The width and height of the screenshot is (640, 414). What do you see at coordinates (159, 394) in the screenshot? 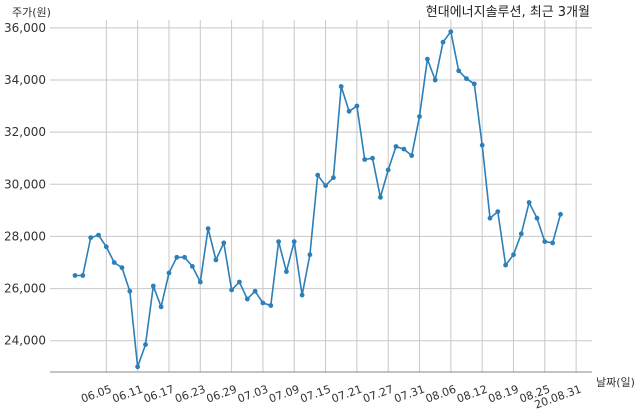
I see `x-tick-label: 06.17` at bounding box center [159, 394].